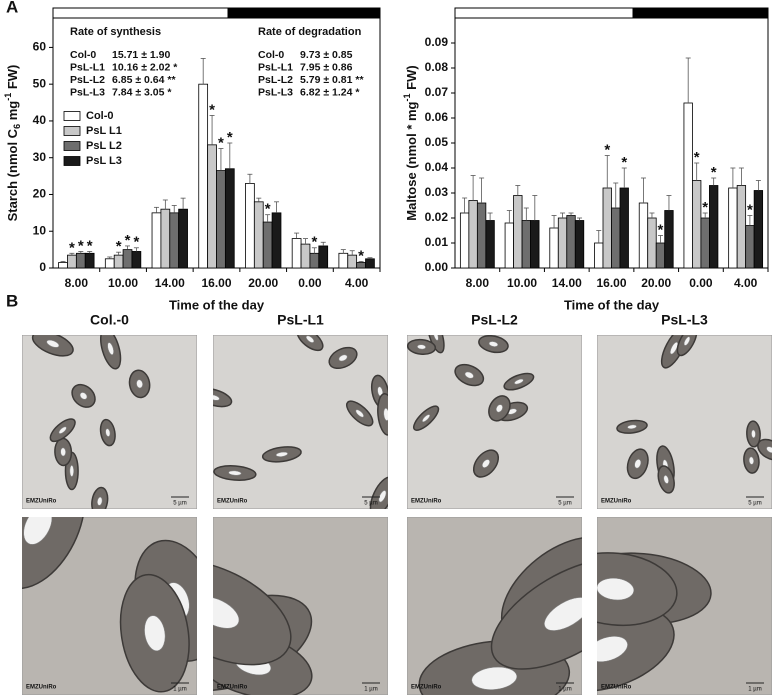  I want to click on rate-title: Rate of degradation, so click(310, 32).